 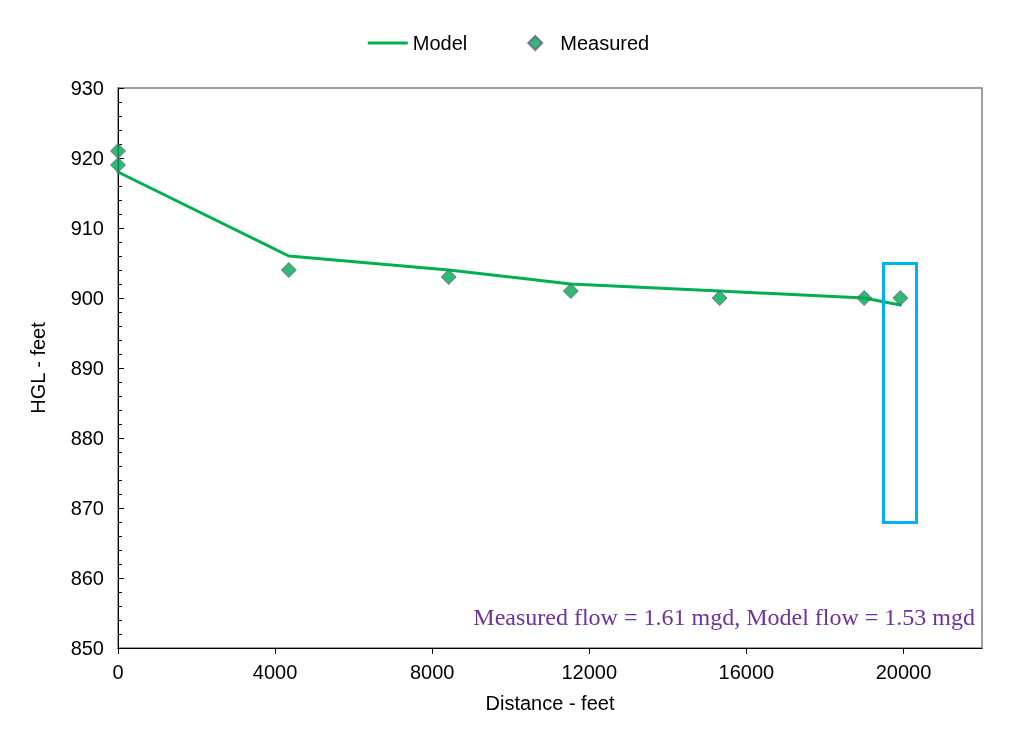 I want to click on x-axis-title: Distance - feet, so click(x=550, y=703).